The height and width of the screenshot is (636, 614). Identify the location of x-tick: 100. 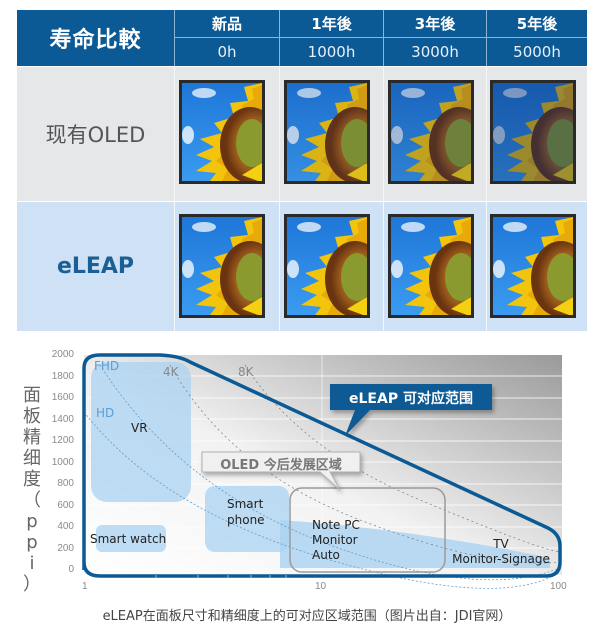
(558, 586).